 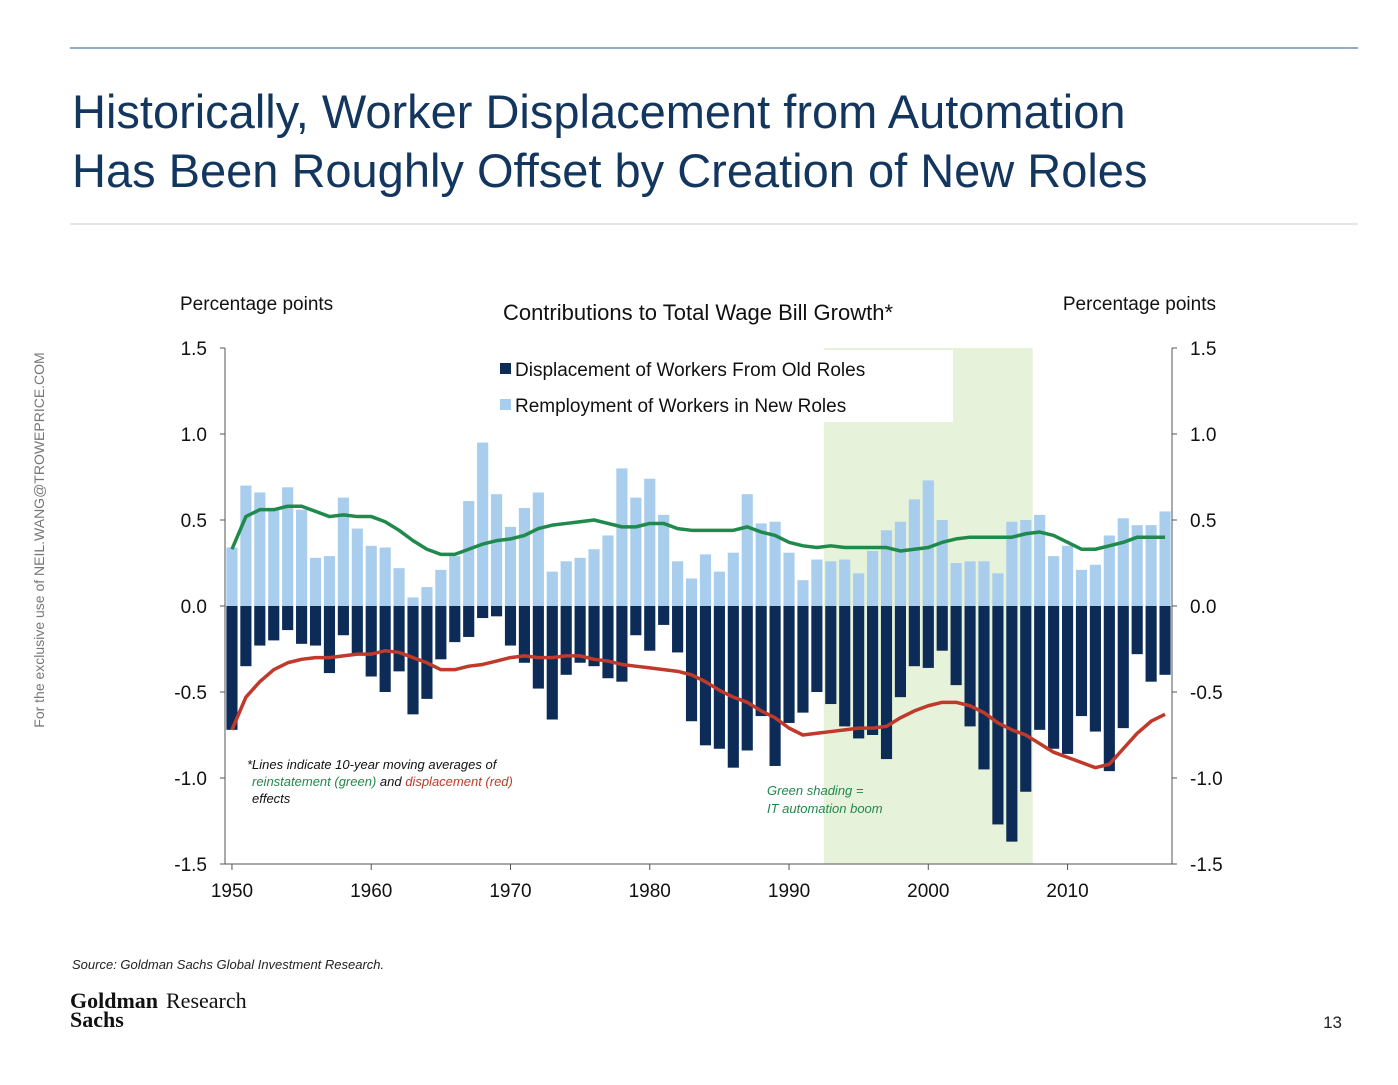 What do you see at coordinates (97, 1019) in the screenshot?
I see `logo: Sachs` at bounding box center [97, 1019].